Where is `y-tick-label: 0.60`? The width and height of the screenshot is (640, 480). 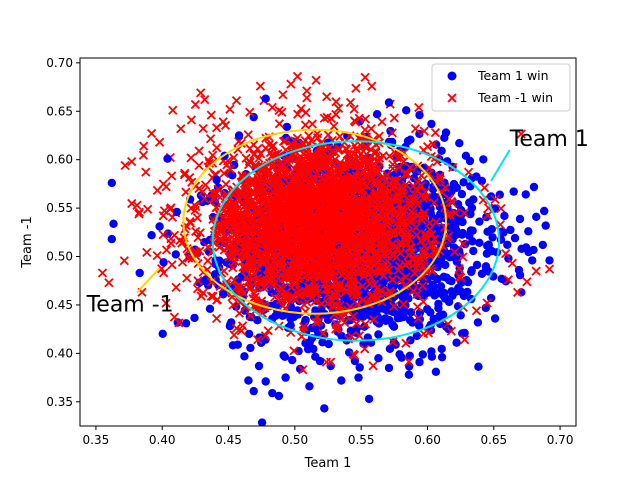
y-tick-label: 0.60 is located at coordinates (59, 160).